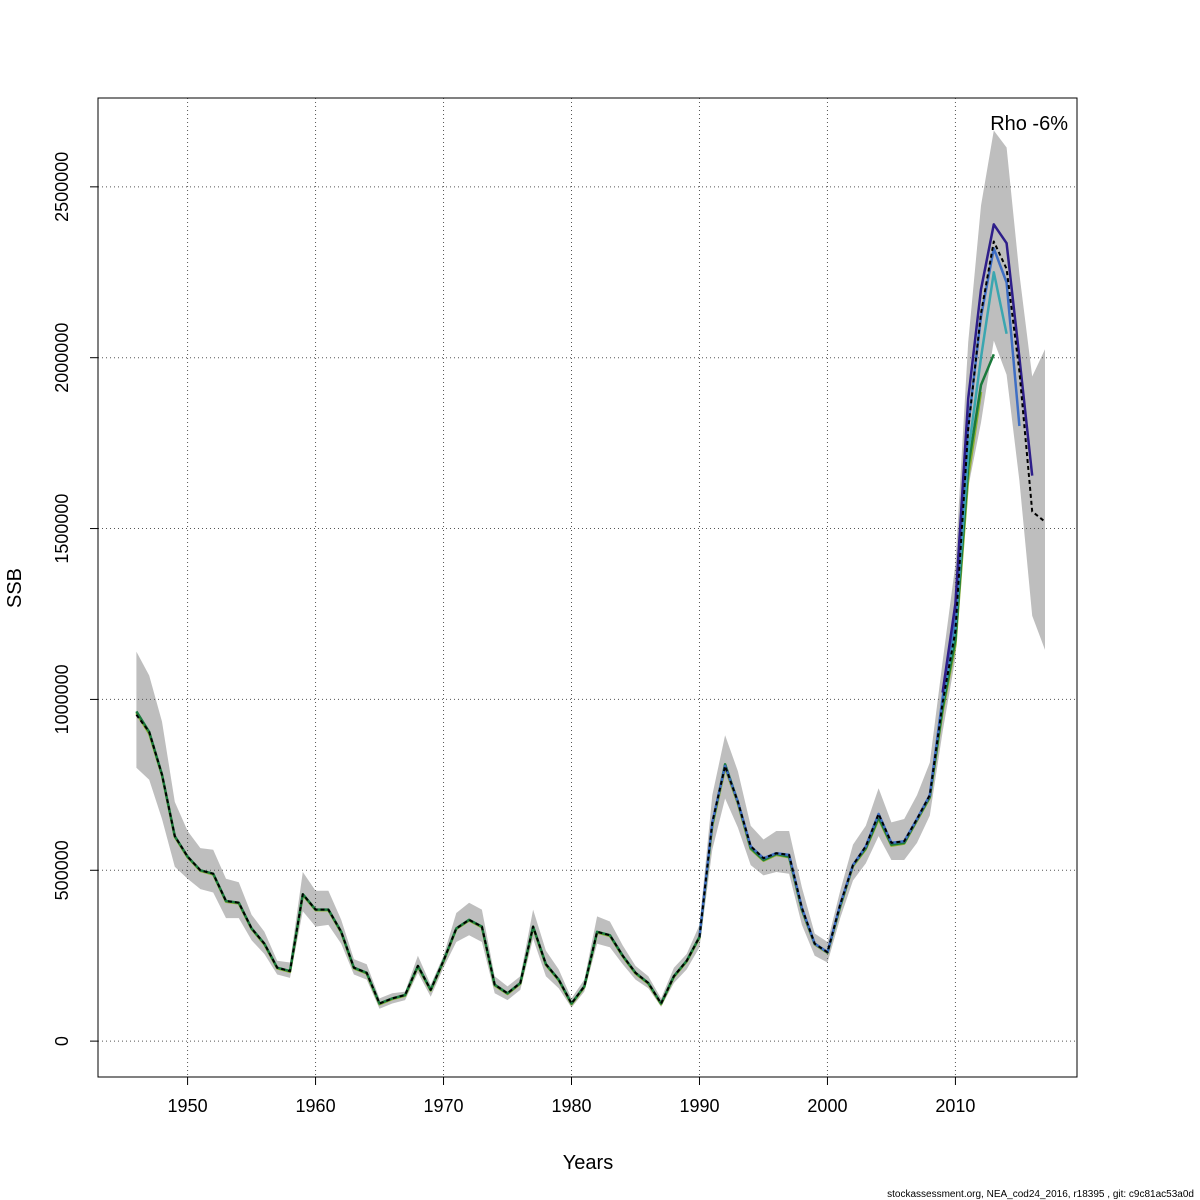  I want to click on x-tick-label: 2000, so click(827, 1106).